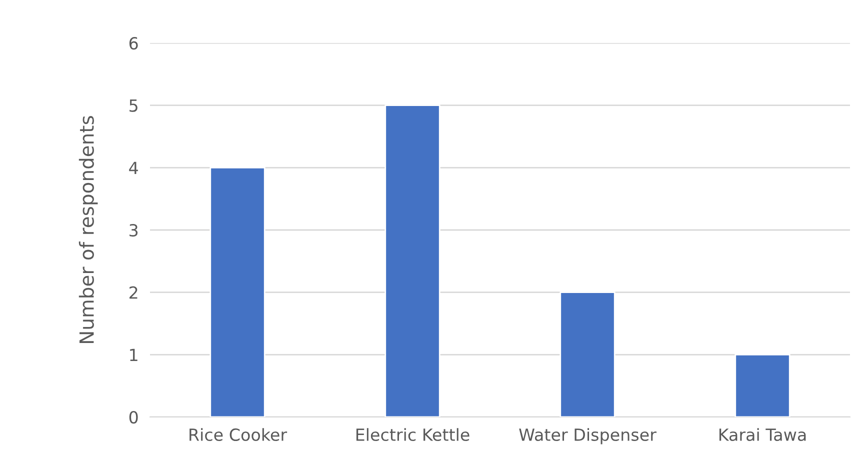 The width and height of the screenshot is (866, 470). I want to click on y-tick-label: 0, so click(133, 417).